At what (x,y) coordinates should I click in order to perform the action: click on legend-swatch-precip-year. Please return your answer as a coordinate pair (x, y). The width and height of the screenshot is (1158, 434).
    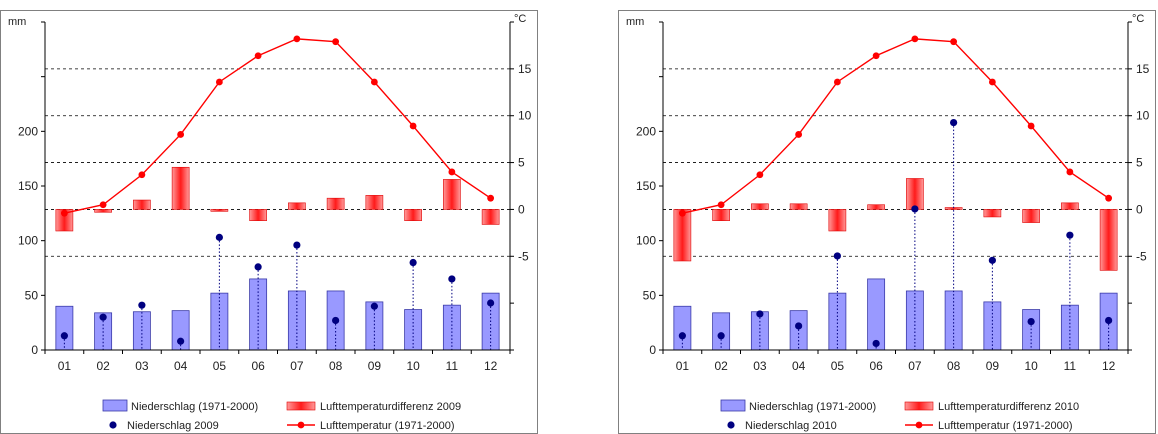
    Looking at the image, I should click on (113, 425).